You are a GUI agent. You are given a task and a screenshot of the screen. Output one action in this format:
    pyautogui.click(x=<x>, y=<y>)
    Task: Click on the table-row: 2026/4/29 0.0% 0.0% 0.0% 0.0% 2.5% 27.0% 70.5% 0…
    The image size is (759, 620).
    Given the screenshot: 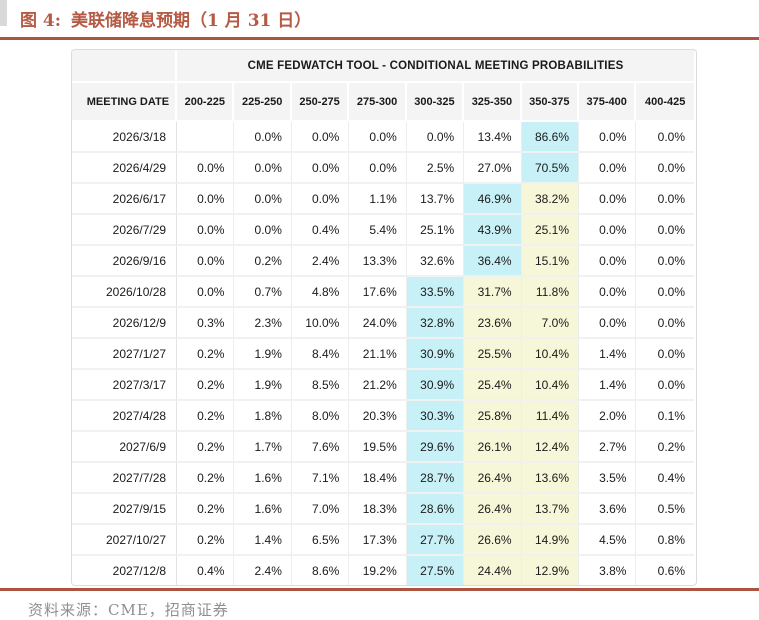 What is the action you would take?
    pyautogui.click(x=383, y=168)
    